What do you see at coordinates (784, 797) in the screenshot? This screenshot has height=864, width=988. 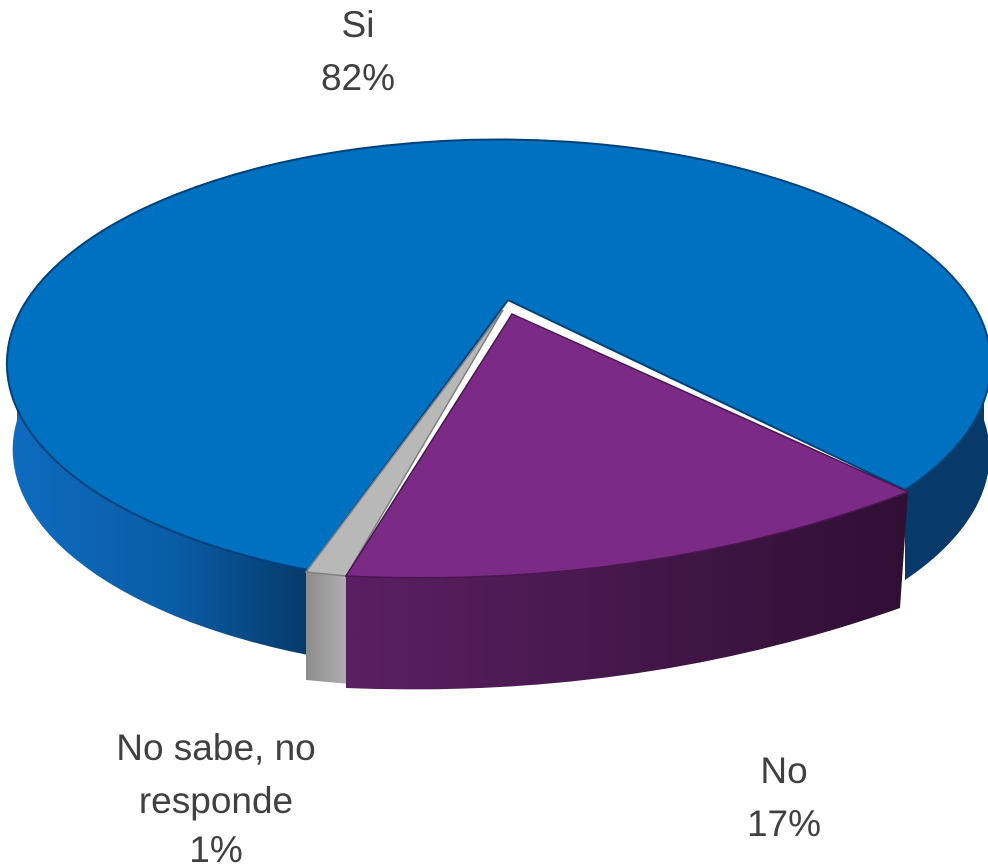 I see `label-no: No 17%` at bounding box center [784, 797].